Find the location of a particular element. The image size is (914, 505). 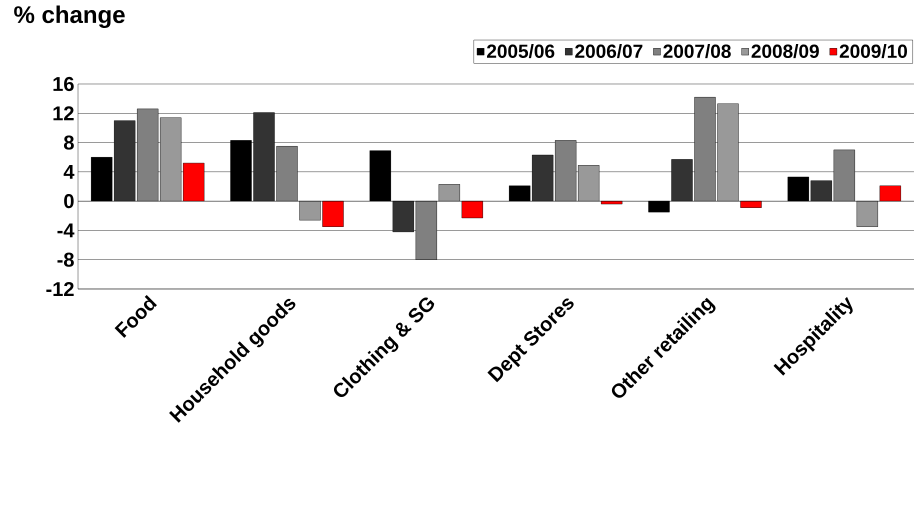

legend-label: 2008/09 is located at coordinates (785, 51).